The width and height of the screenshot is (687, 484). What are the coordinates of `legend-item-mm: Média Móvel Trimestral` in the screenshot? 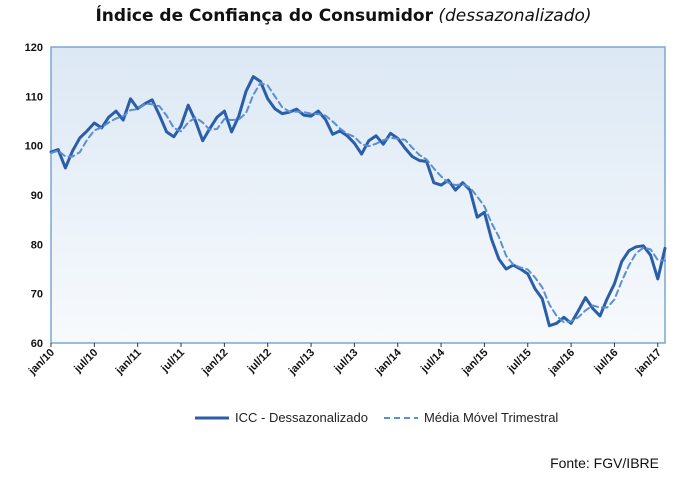 It's located at (471, 417).